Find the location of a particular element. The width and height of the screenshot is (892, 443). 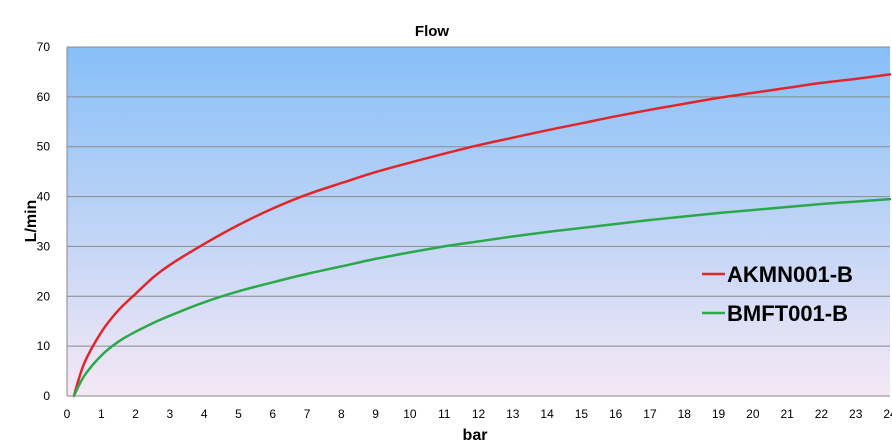

legend-label: BMFT001-B is located at coordinates (787, 313).